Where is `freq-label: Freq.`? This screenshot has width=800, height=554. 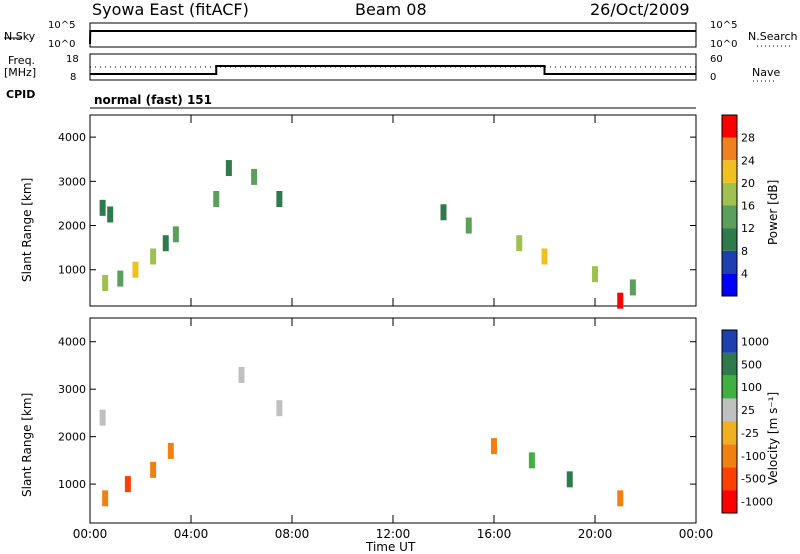
freq-label: Freq. is located at coordinates (22, 60).